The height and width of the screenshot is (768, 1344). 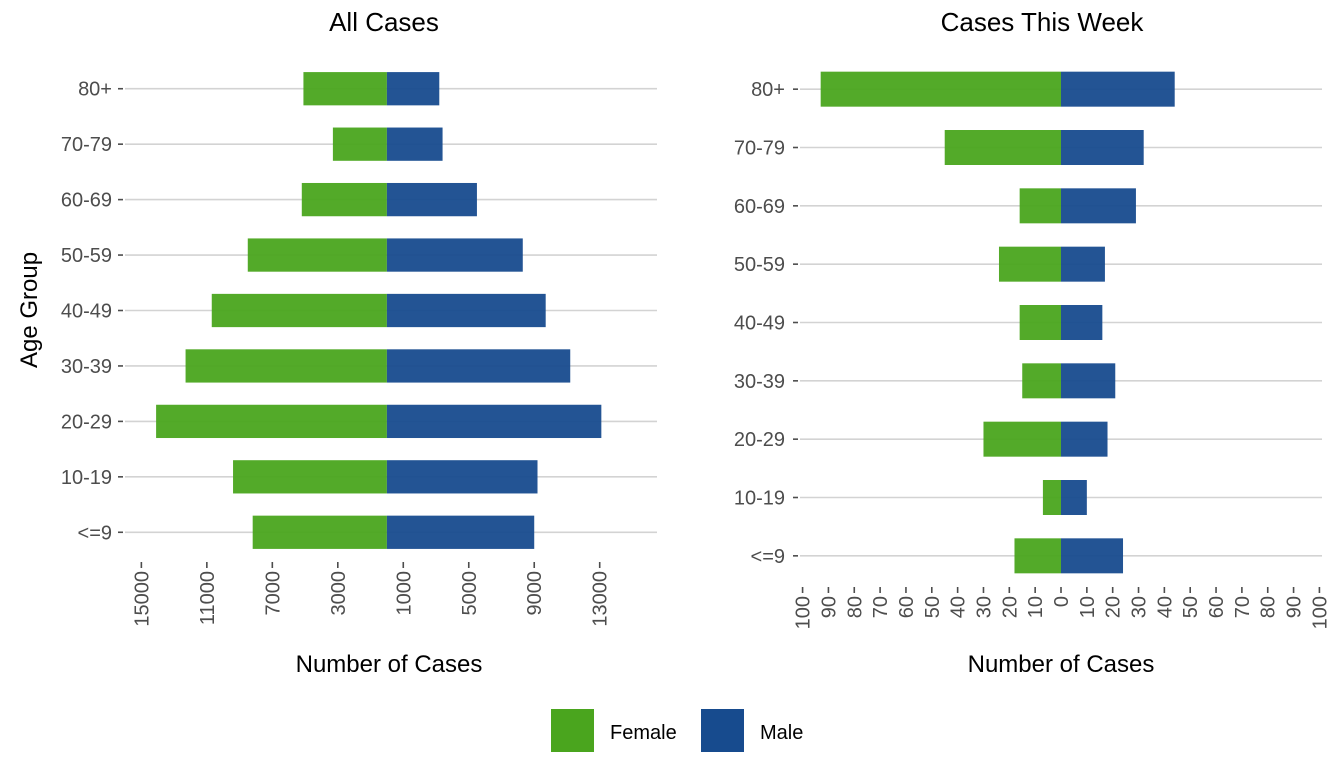 What do you see at coordinates (142, 599) in the screenshot?
I see `x-tick-label: 15000` at bounding box center [142, 599].